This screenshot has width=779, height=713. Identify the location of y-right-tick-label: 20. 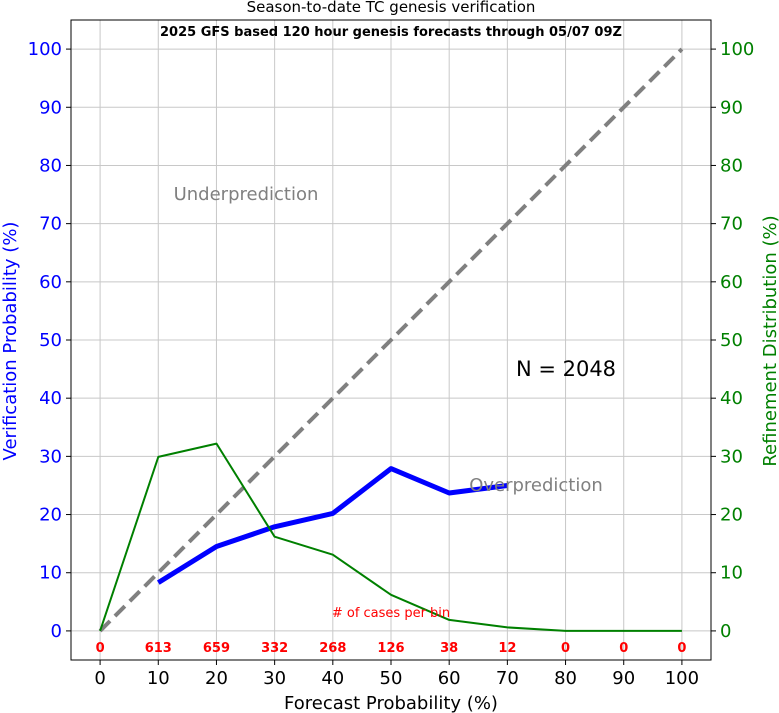
(731, 515).